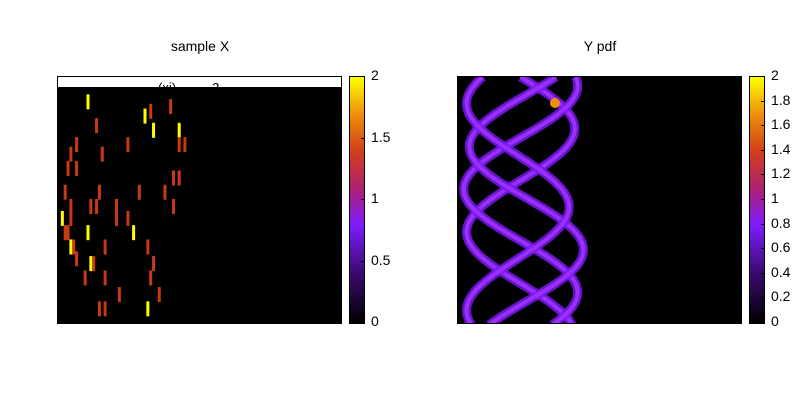 This screenshot has height=400, width=800. I want to click on colorbar-tick-label: 0.4, so click(780, 272).